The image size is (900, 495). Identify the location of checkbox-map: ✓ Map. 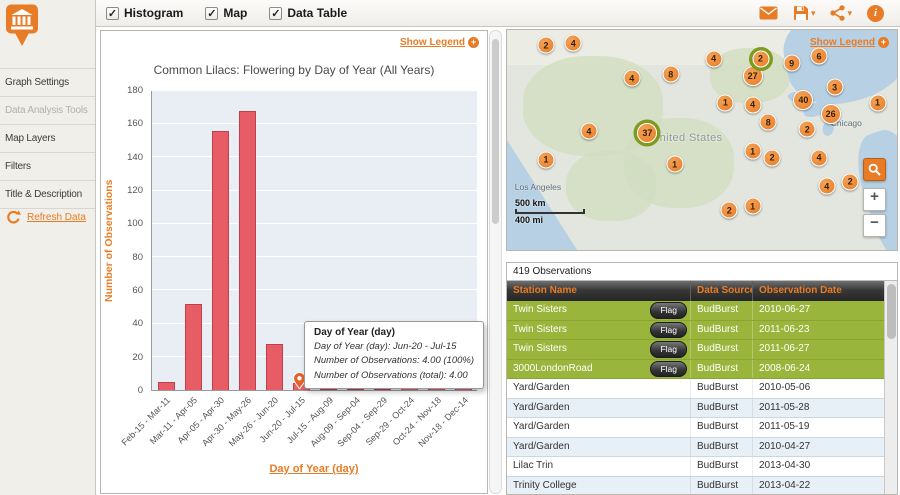
(226, 13).